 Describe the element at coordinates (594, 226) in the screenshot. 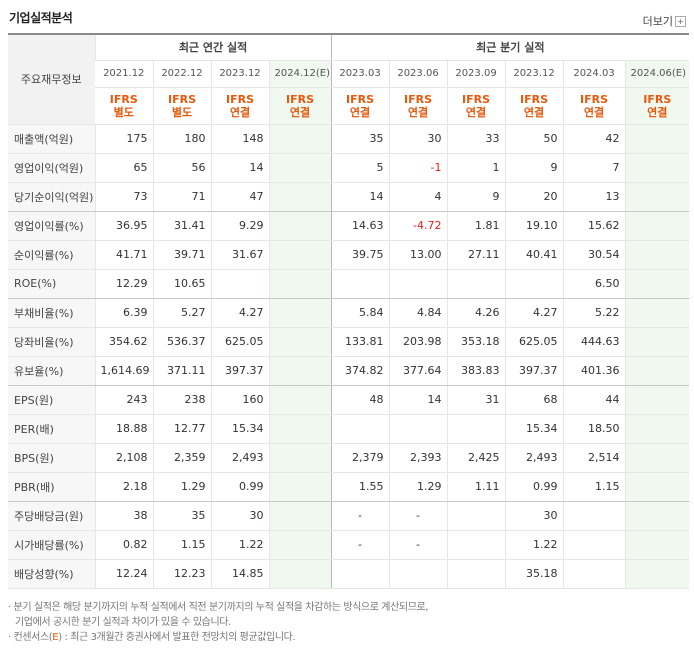

I see `quarter-value: 15.62` at that location.